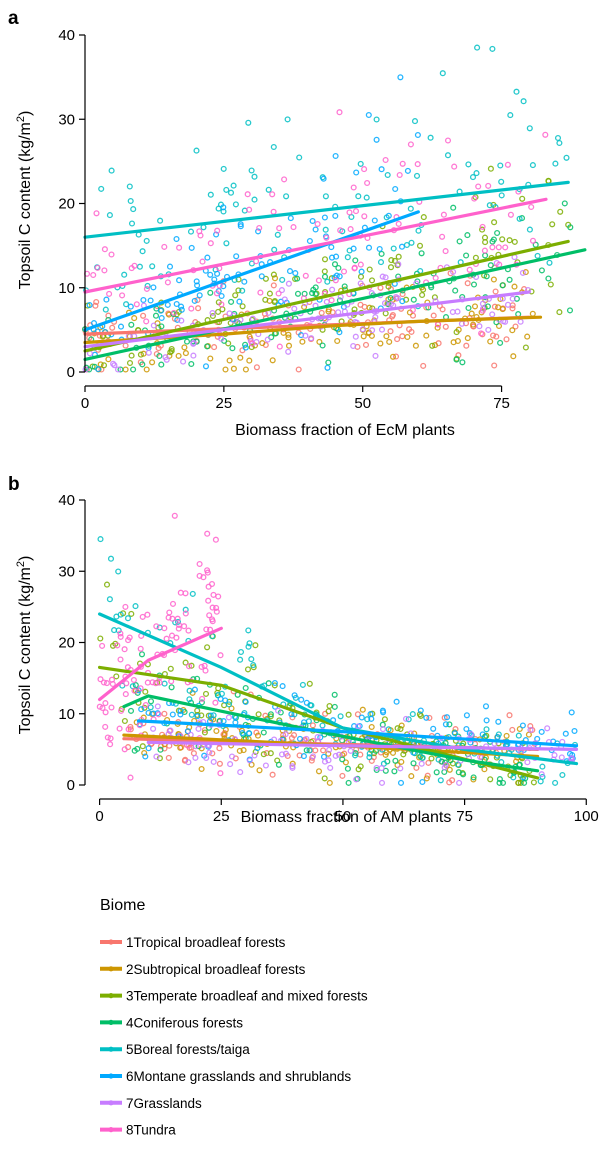 The image size is (611, 1158). What do you see at coordinates (238, 1076) in the screenshot?
I see `legend-entry-label: 6Montane grasslands and shrublands` at bounding box center [238, 1076].